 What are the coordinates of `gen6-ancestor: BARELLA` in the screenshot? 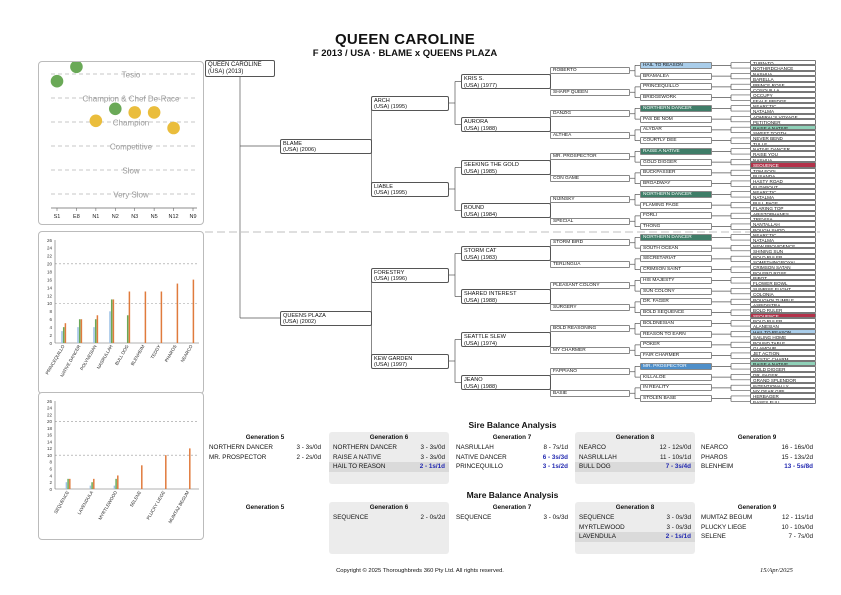 It's located at (783, 79).